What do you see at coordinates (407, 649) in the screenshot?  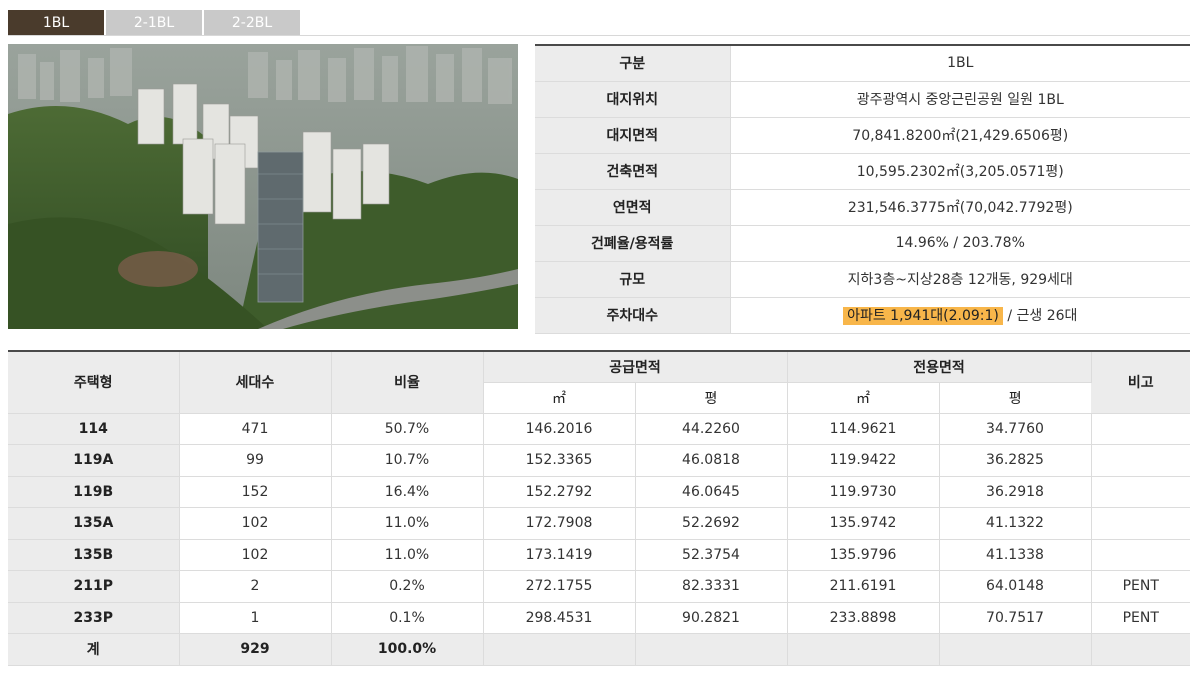 I see `total-ratio: 100.0%` at bounding box center [407, 649].